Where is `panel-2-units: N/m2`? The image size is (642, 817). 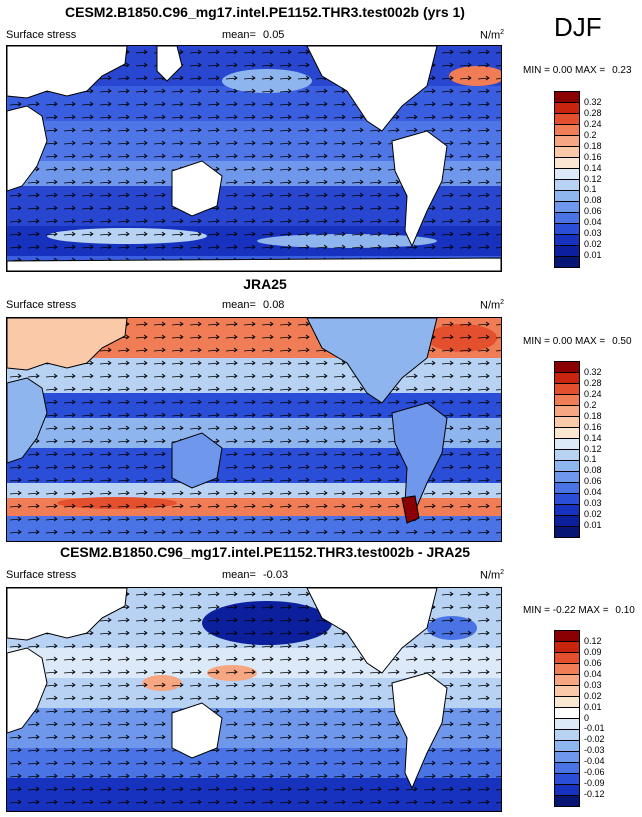 panel-2-units: N/m2 is located at coordinates (492, 305).